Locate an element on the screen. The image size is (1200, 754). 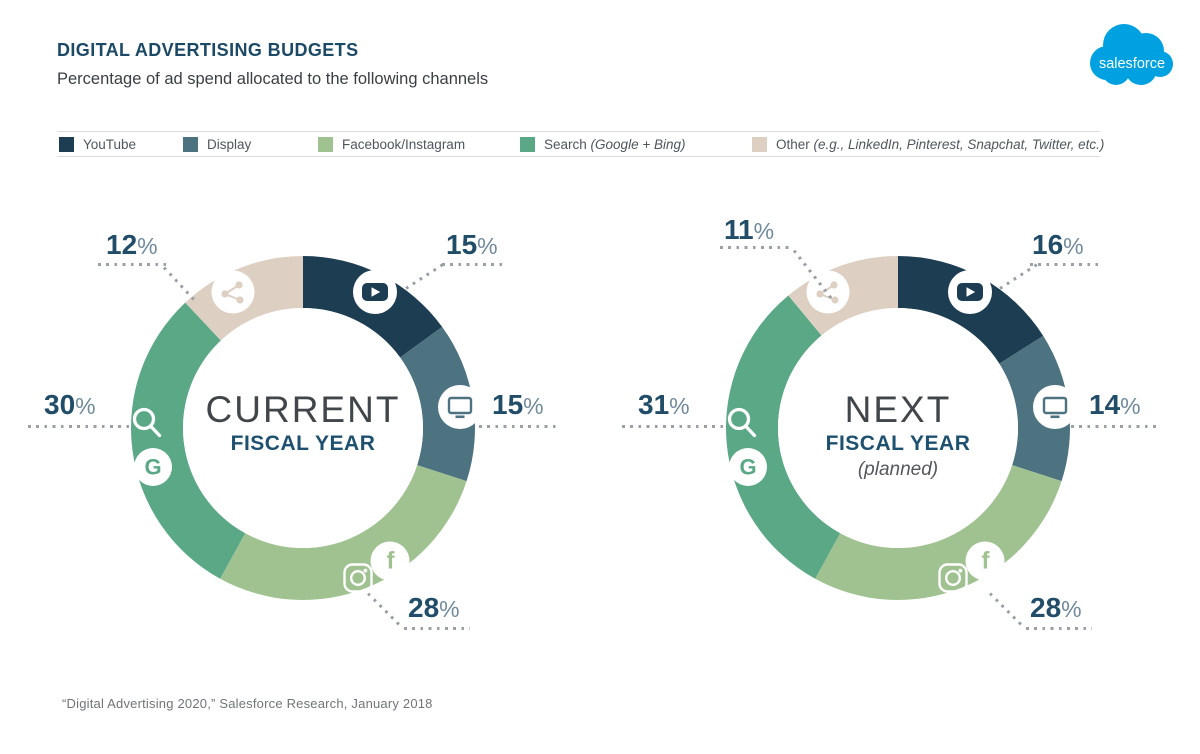
legend-swatch-display is located at coordinates (190, 144).